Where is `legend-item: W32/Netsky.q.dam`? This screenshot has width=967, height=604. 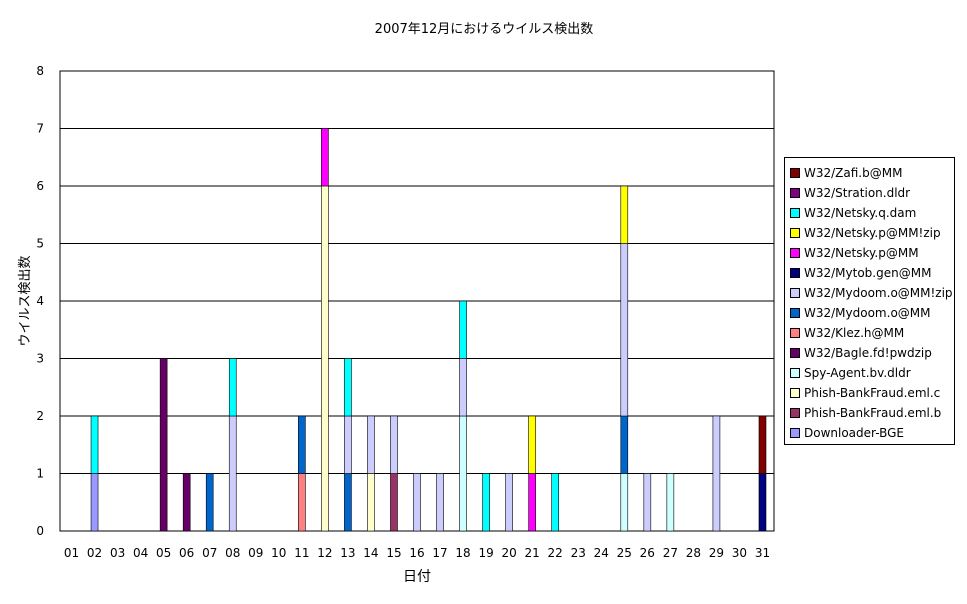
legend-item: W32/Netsky.q.dam is located at coordinates (872, 213).